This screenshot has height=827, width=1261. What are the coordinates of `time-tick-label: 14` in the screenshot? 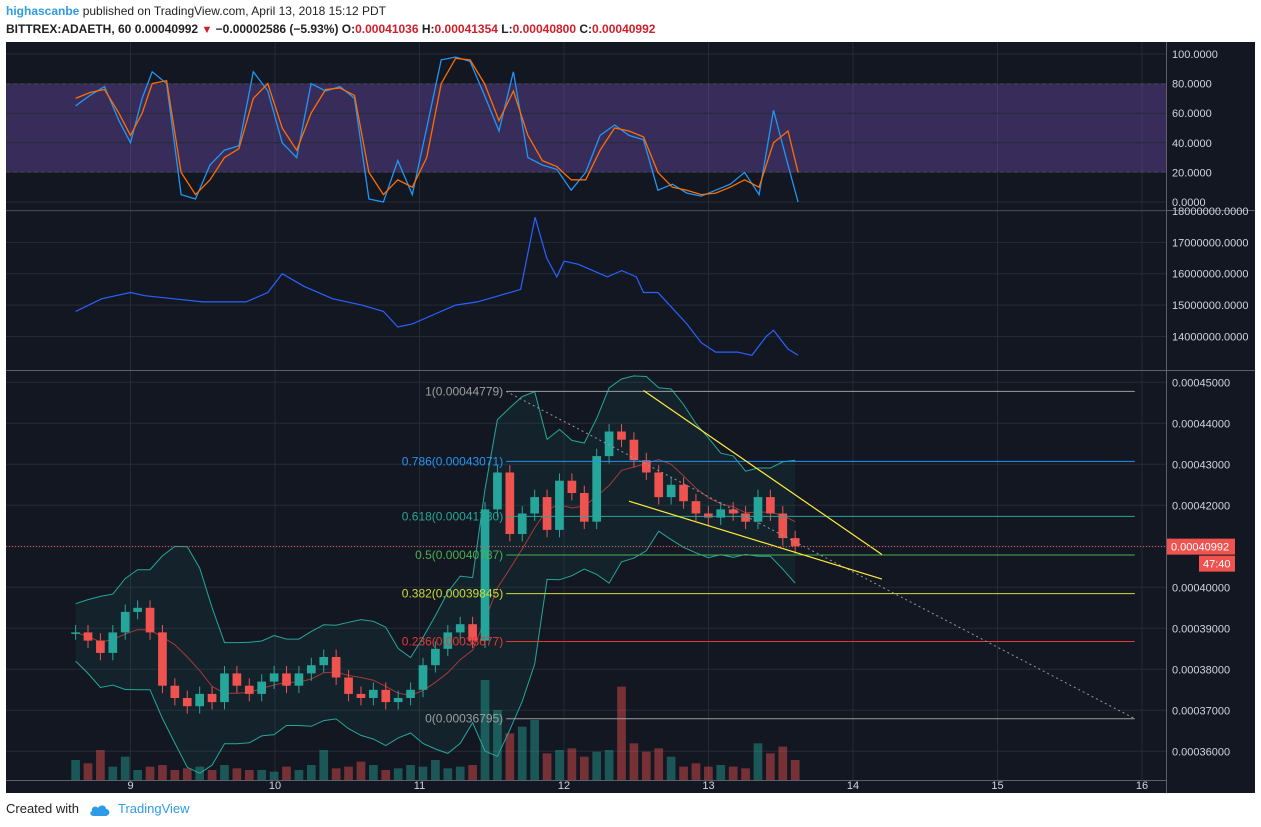 It's located at (853, 786).